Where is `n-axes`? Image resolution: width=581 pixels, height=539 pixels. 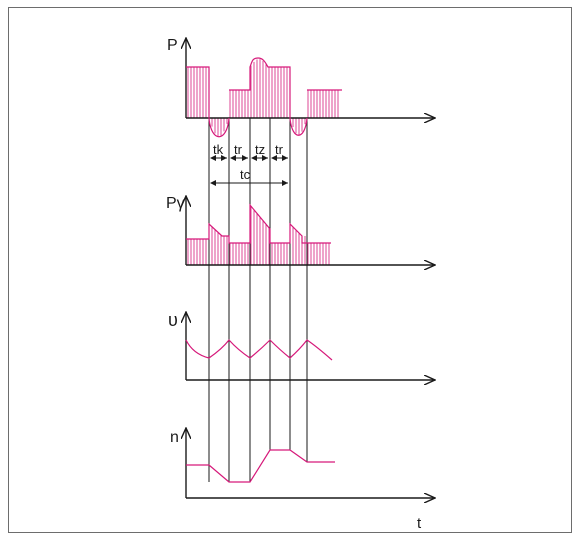 n-axes is located at coordinates (310, 463).